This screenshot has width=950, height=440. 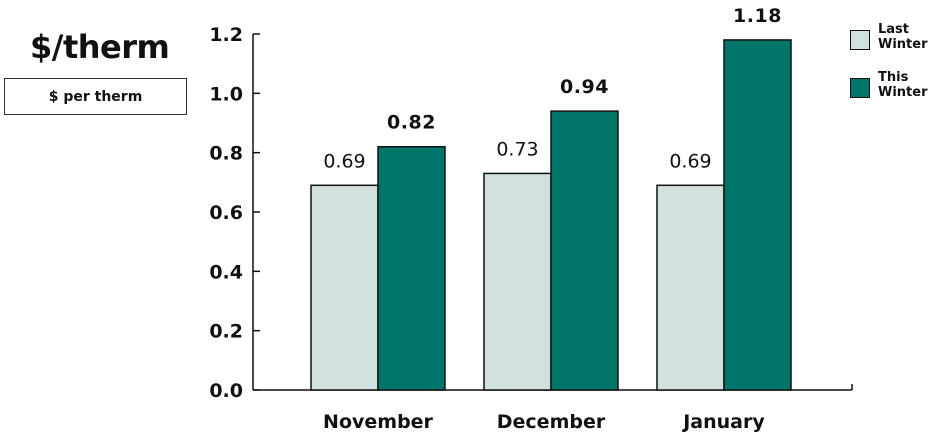 What do you see at coordinates (226, 391) in the screenshot?
I see `y-tick-label-0: 0.0` at bounding box center [226, 391].